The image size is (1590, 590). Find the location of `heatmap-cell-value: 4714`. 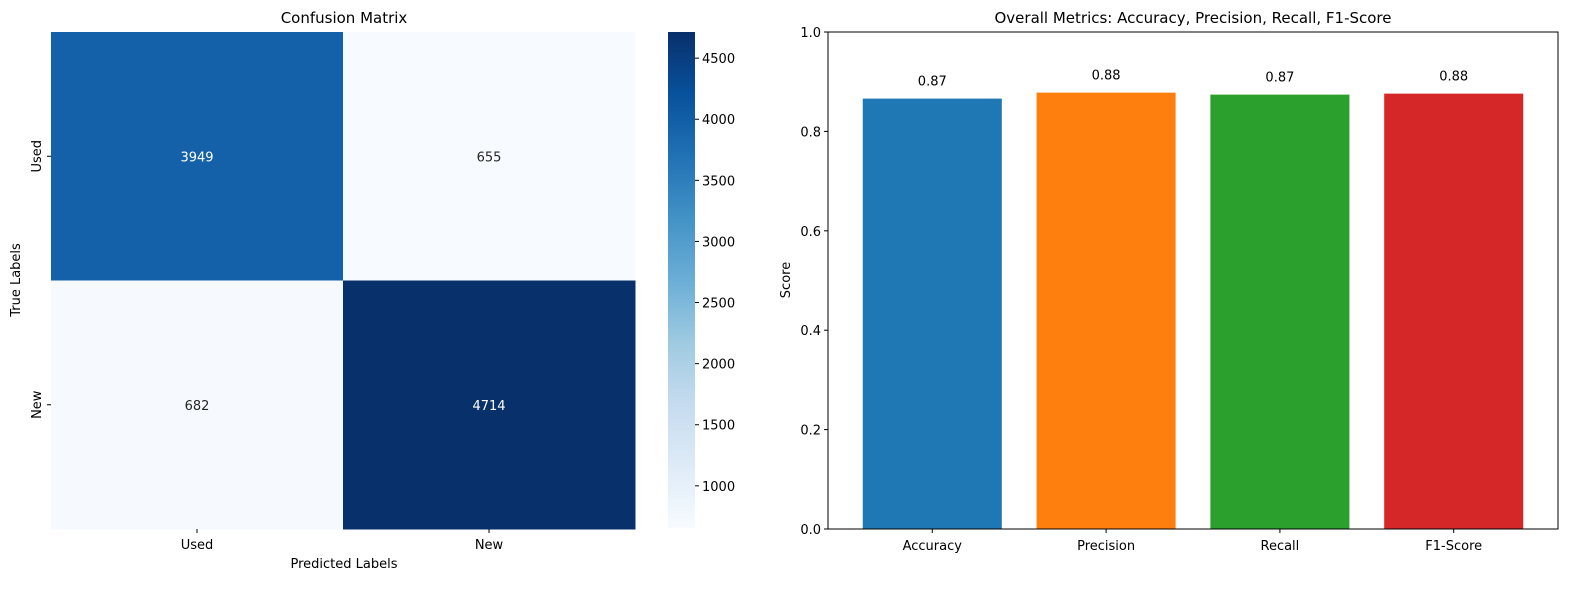

heatmap-cell-value: 4714 is located at coordinates (488, 406).